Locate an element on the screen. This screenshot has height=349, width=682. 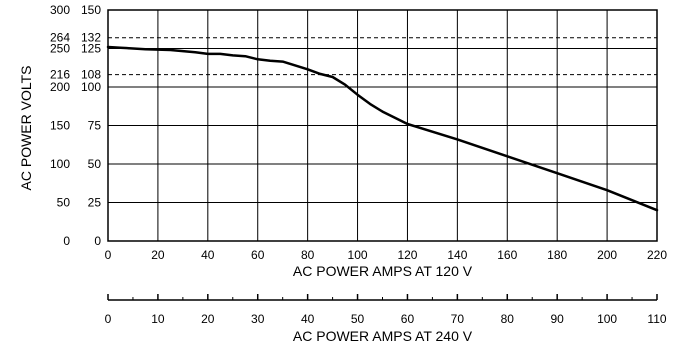
x-tick-label: 100 is located at coordinates (358, 255).